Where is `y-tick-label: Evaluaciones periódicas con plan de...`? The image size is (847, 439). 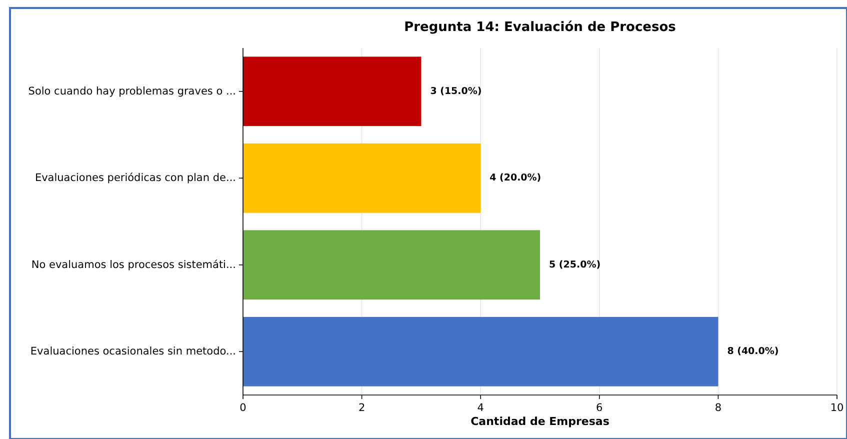 y-tick-label: Evaluaciones periódicas con plan de... is located at coordinates (135, 178).